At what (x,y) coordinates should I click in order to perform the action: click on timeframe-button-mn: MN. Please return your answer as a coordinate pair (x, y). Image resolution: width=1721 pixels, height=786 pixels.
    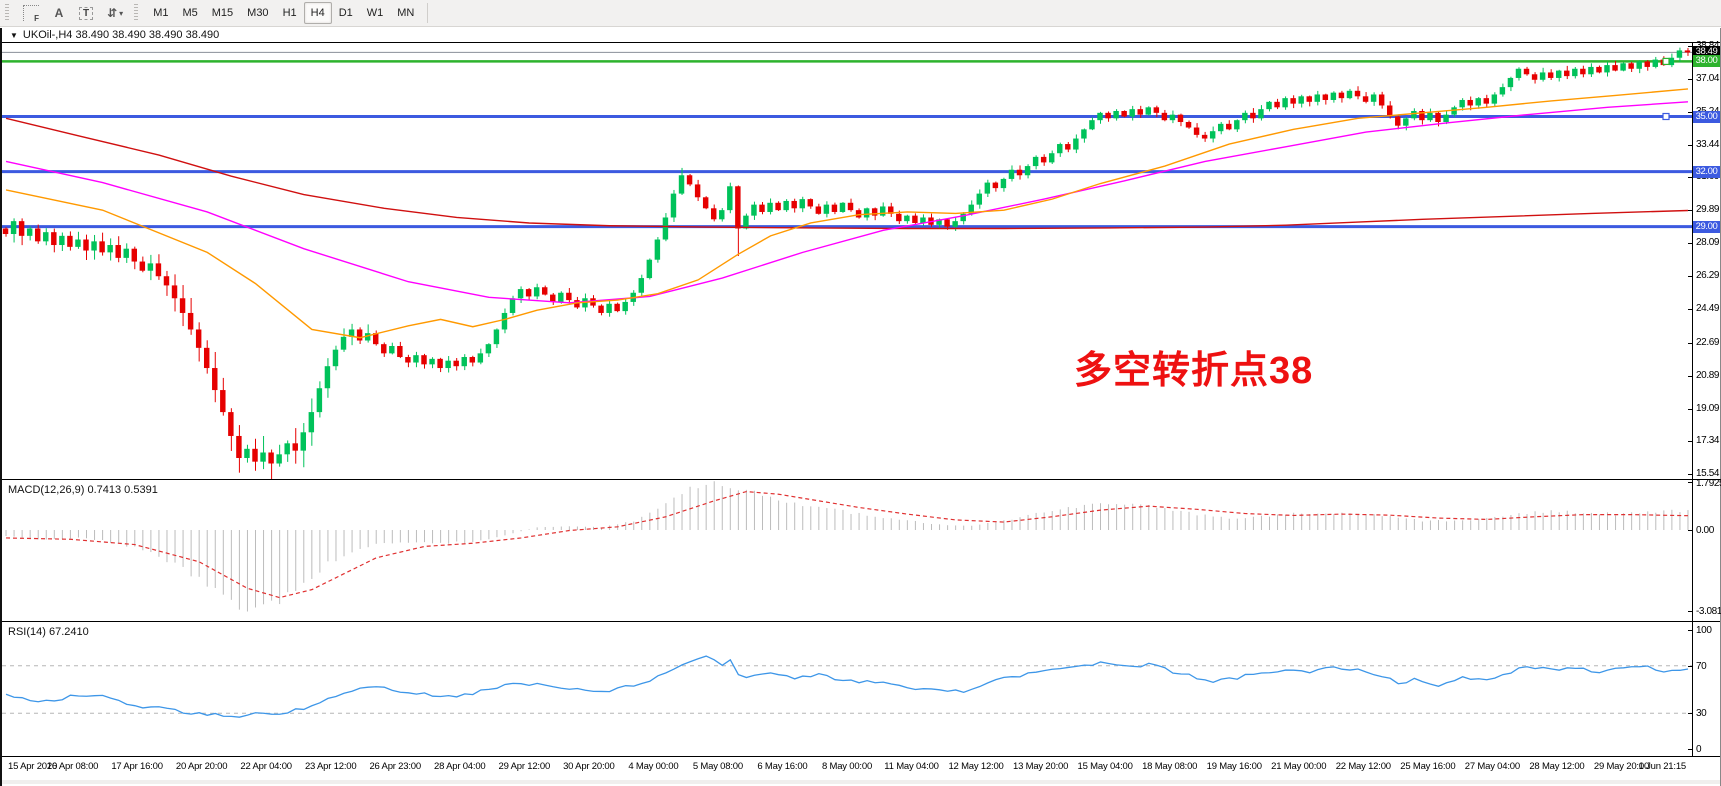
    Looking at the image, I should click on (406, 13).